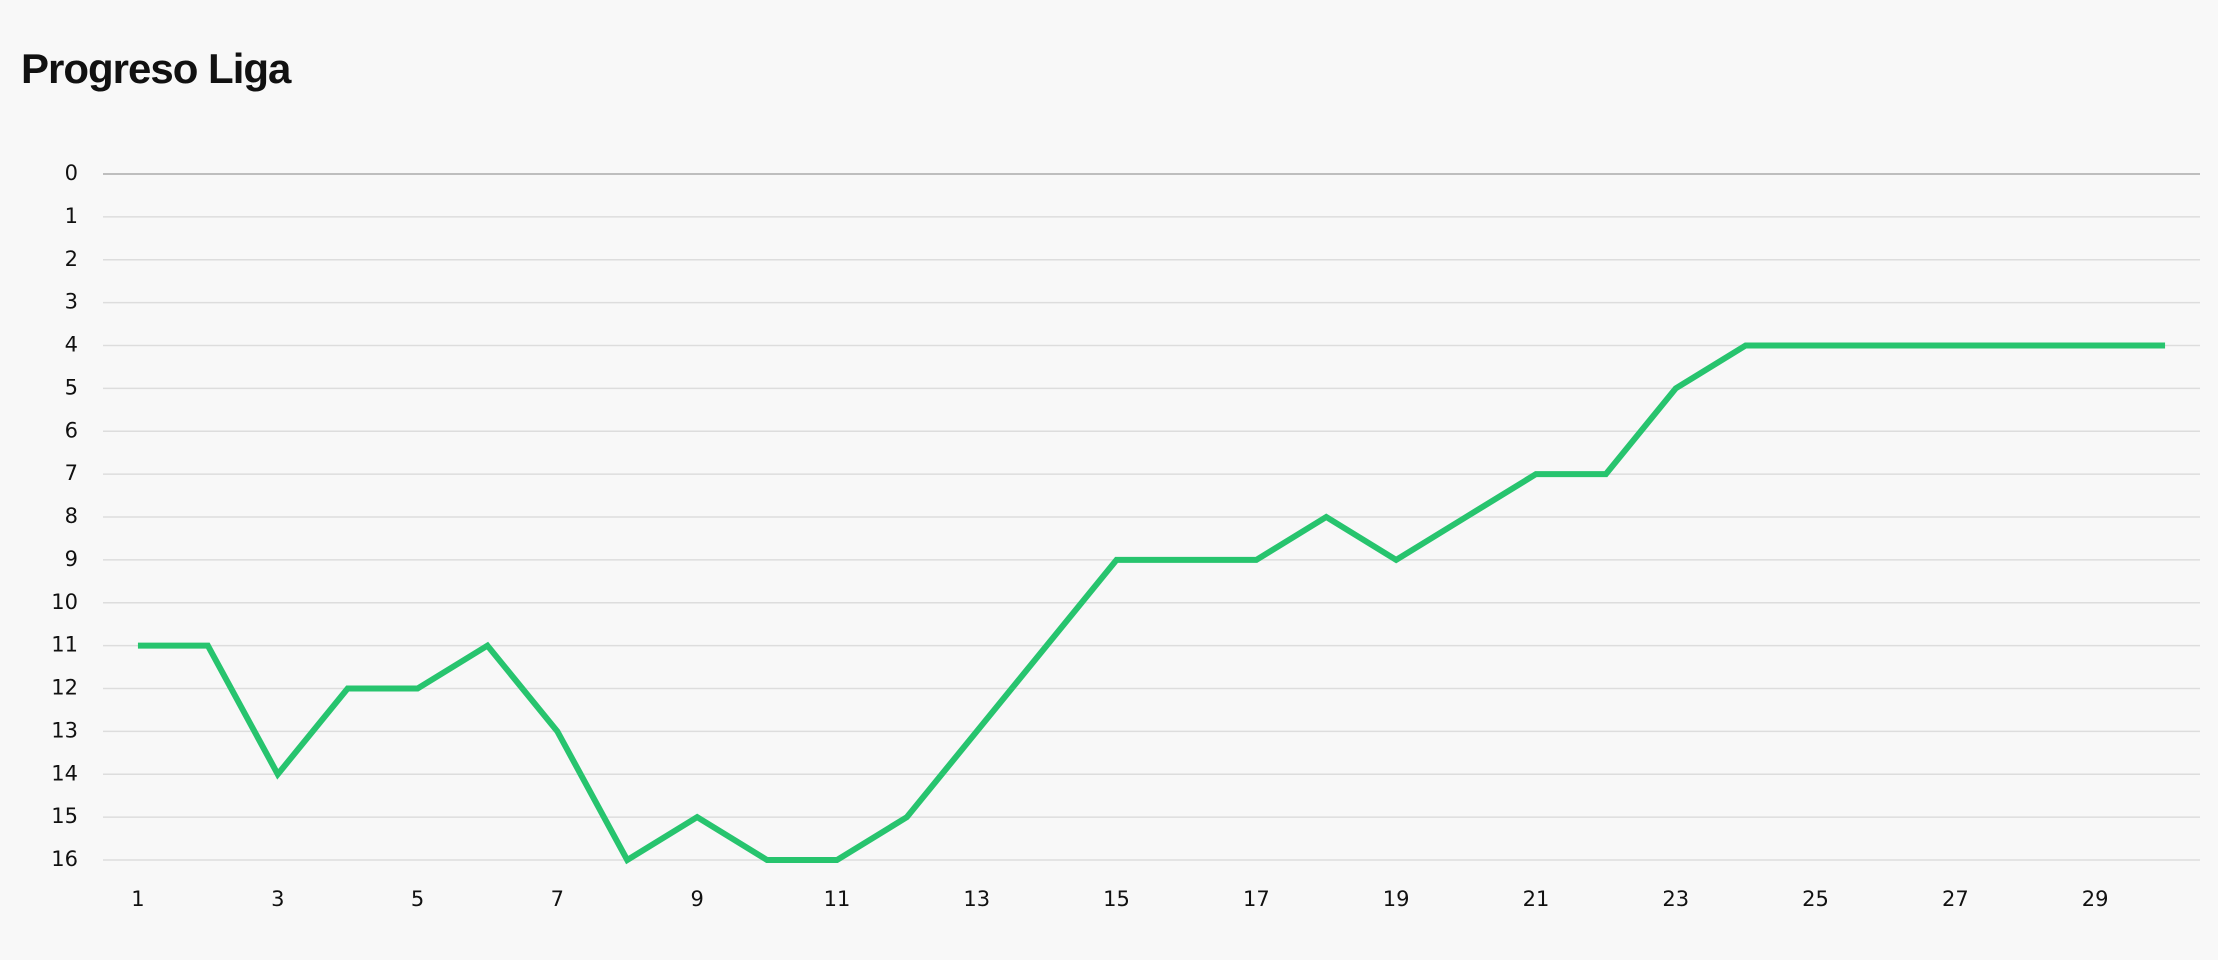  What do you see at coordinates (71, 387) in the screenshot?
I see `y-tick-label: 5` at bounding box center [71, 387].